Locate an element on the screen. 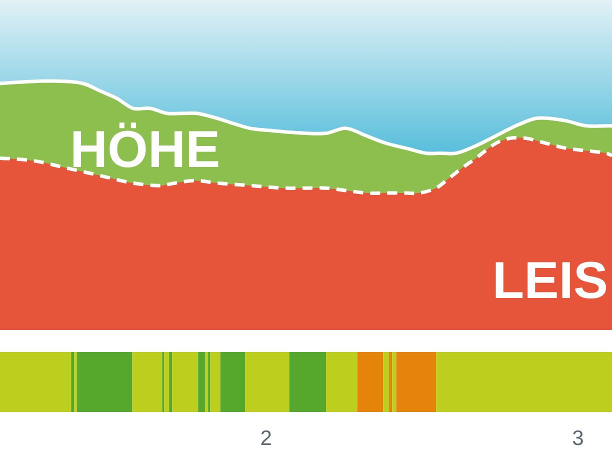 This screenshot has width=612, height=459. series-label: LEIS is located at coordinates (550, 281).